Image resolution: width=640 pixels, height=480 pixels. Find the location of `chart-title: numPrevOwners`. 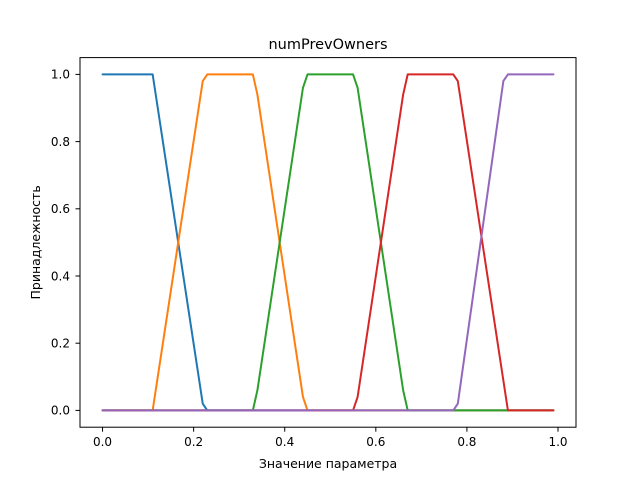

chart-title: numPrevOwners is located at coordinates (327, 45).